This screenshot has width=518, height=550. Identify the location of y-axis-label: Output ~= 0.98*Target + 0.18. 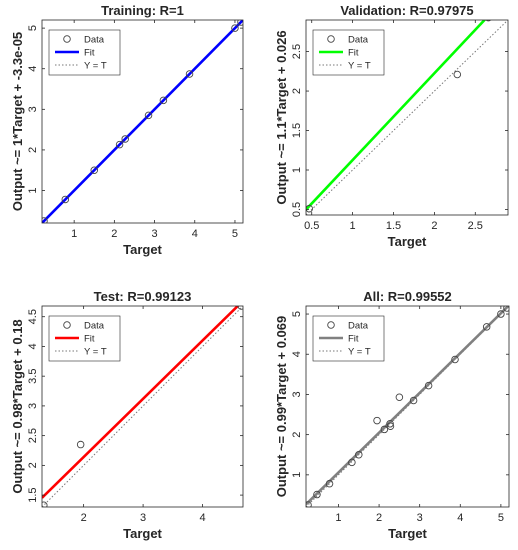
(17, 406).